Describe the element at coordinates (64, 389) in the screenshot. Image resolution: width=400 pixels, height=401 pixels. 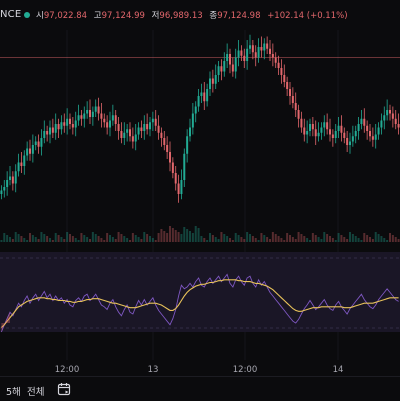
I see `calendar-icon` at that location.